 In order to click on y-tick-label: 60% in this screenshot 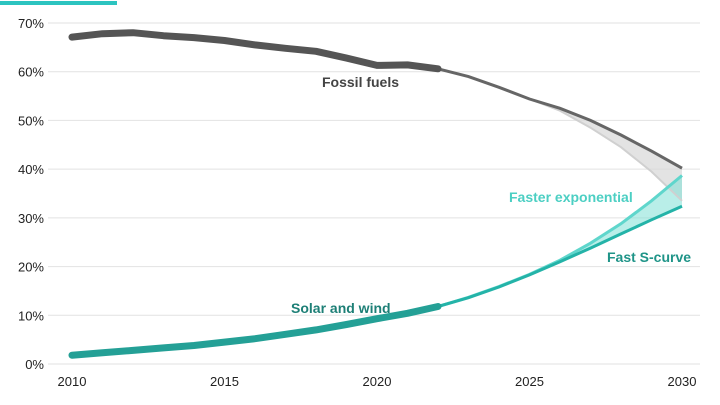, I will do `click(31, 72)`.